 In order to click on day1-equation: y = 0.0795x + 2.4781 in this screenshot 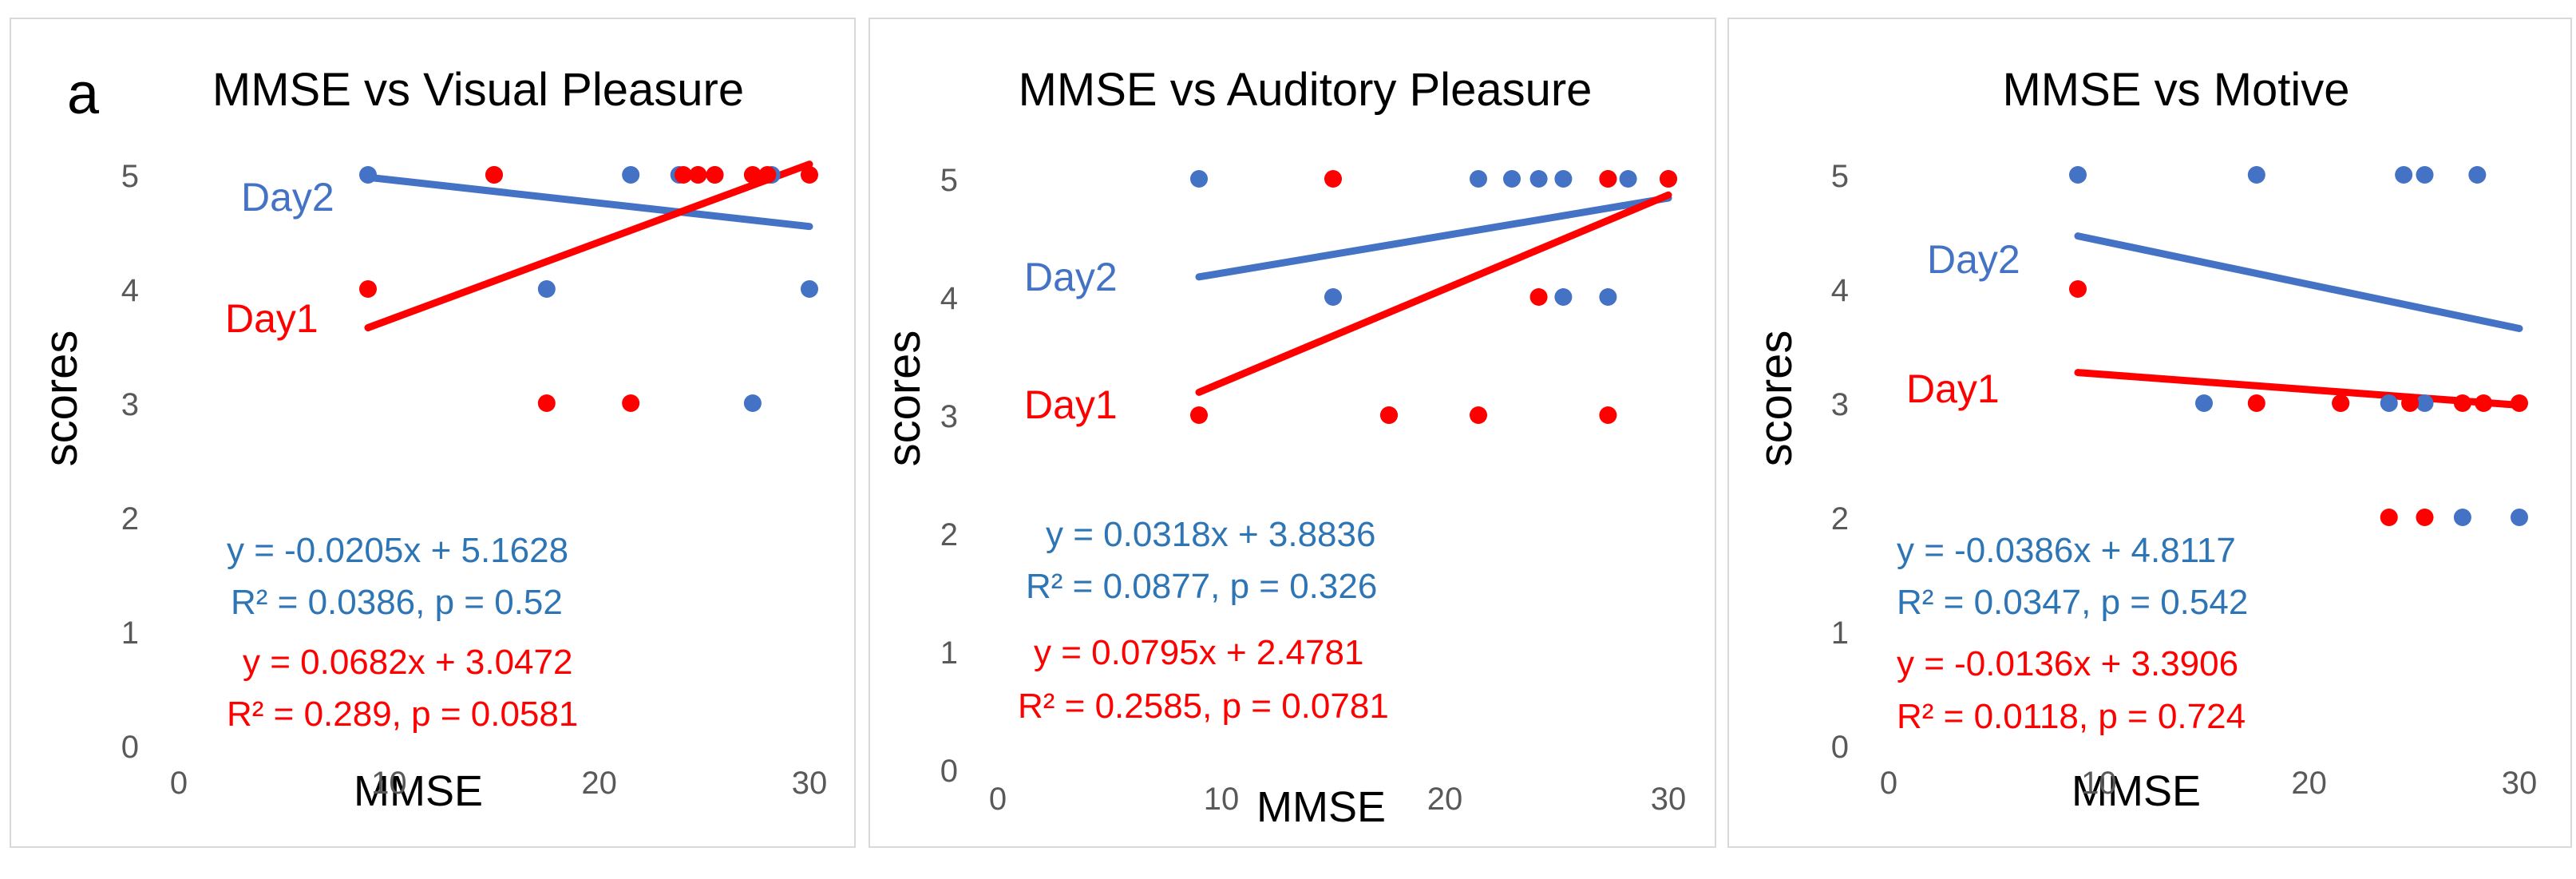, I will do `click(1199, 652)`.